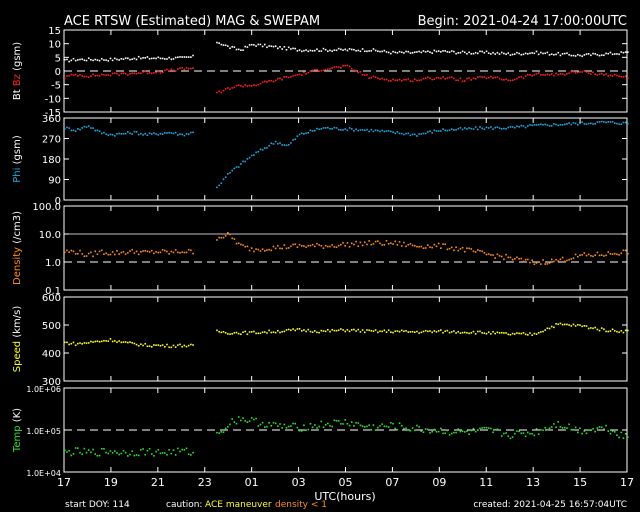 The image size is (640, 512). What do you see at coordinates (51, 119) in the screenshot?
I see `y-tick-label: 360` at bounding box center [51, 119].